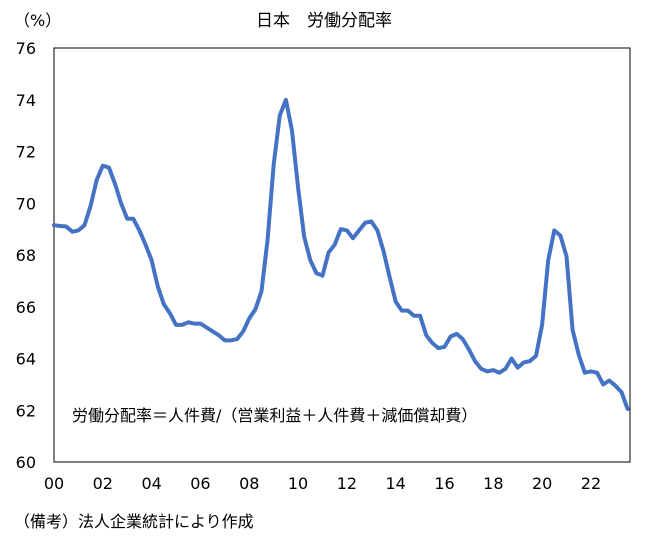  I want to click on y-axis-ticks: 60 62 64 66 68 70 72 74 76, so click(26, 255).